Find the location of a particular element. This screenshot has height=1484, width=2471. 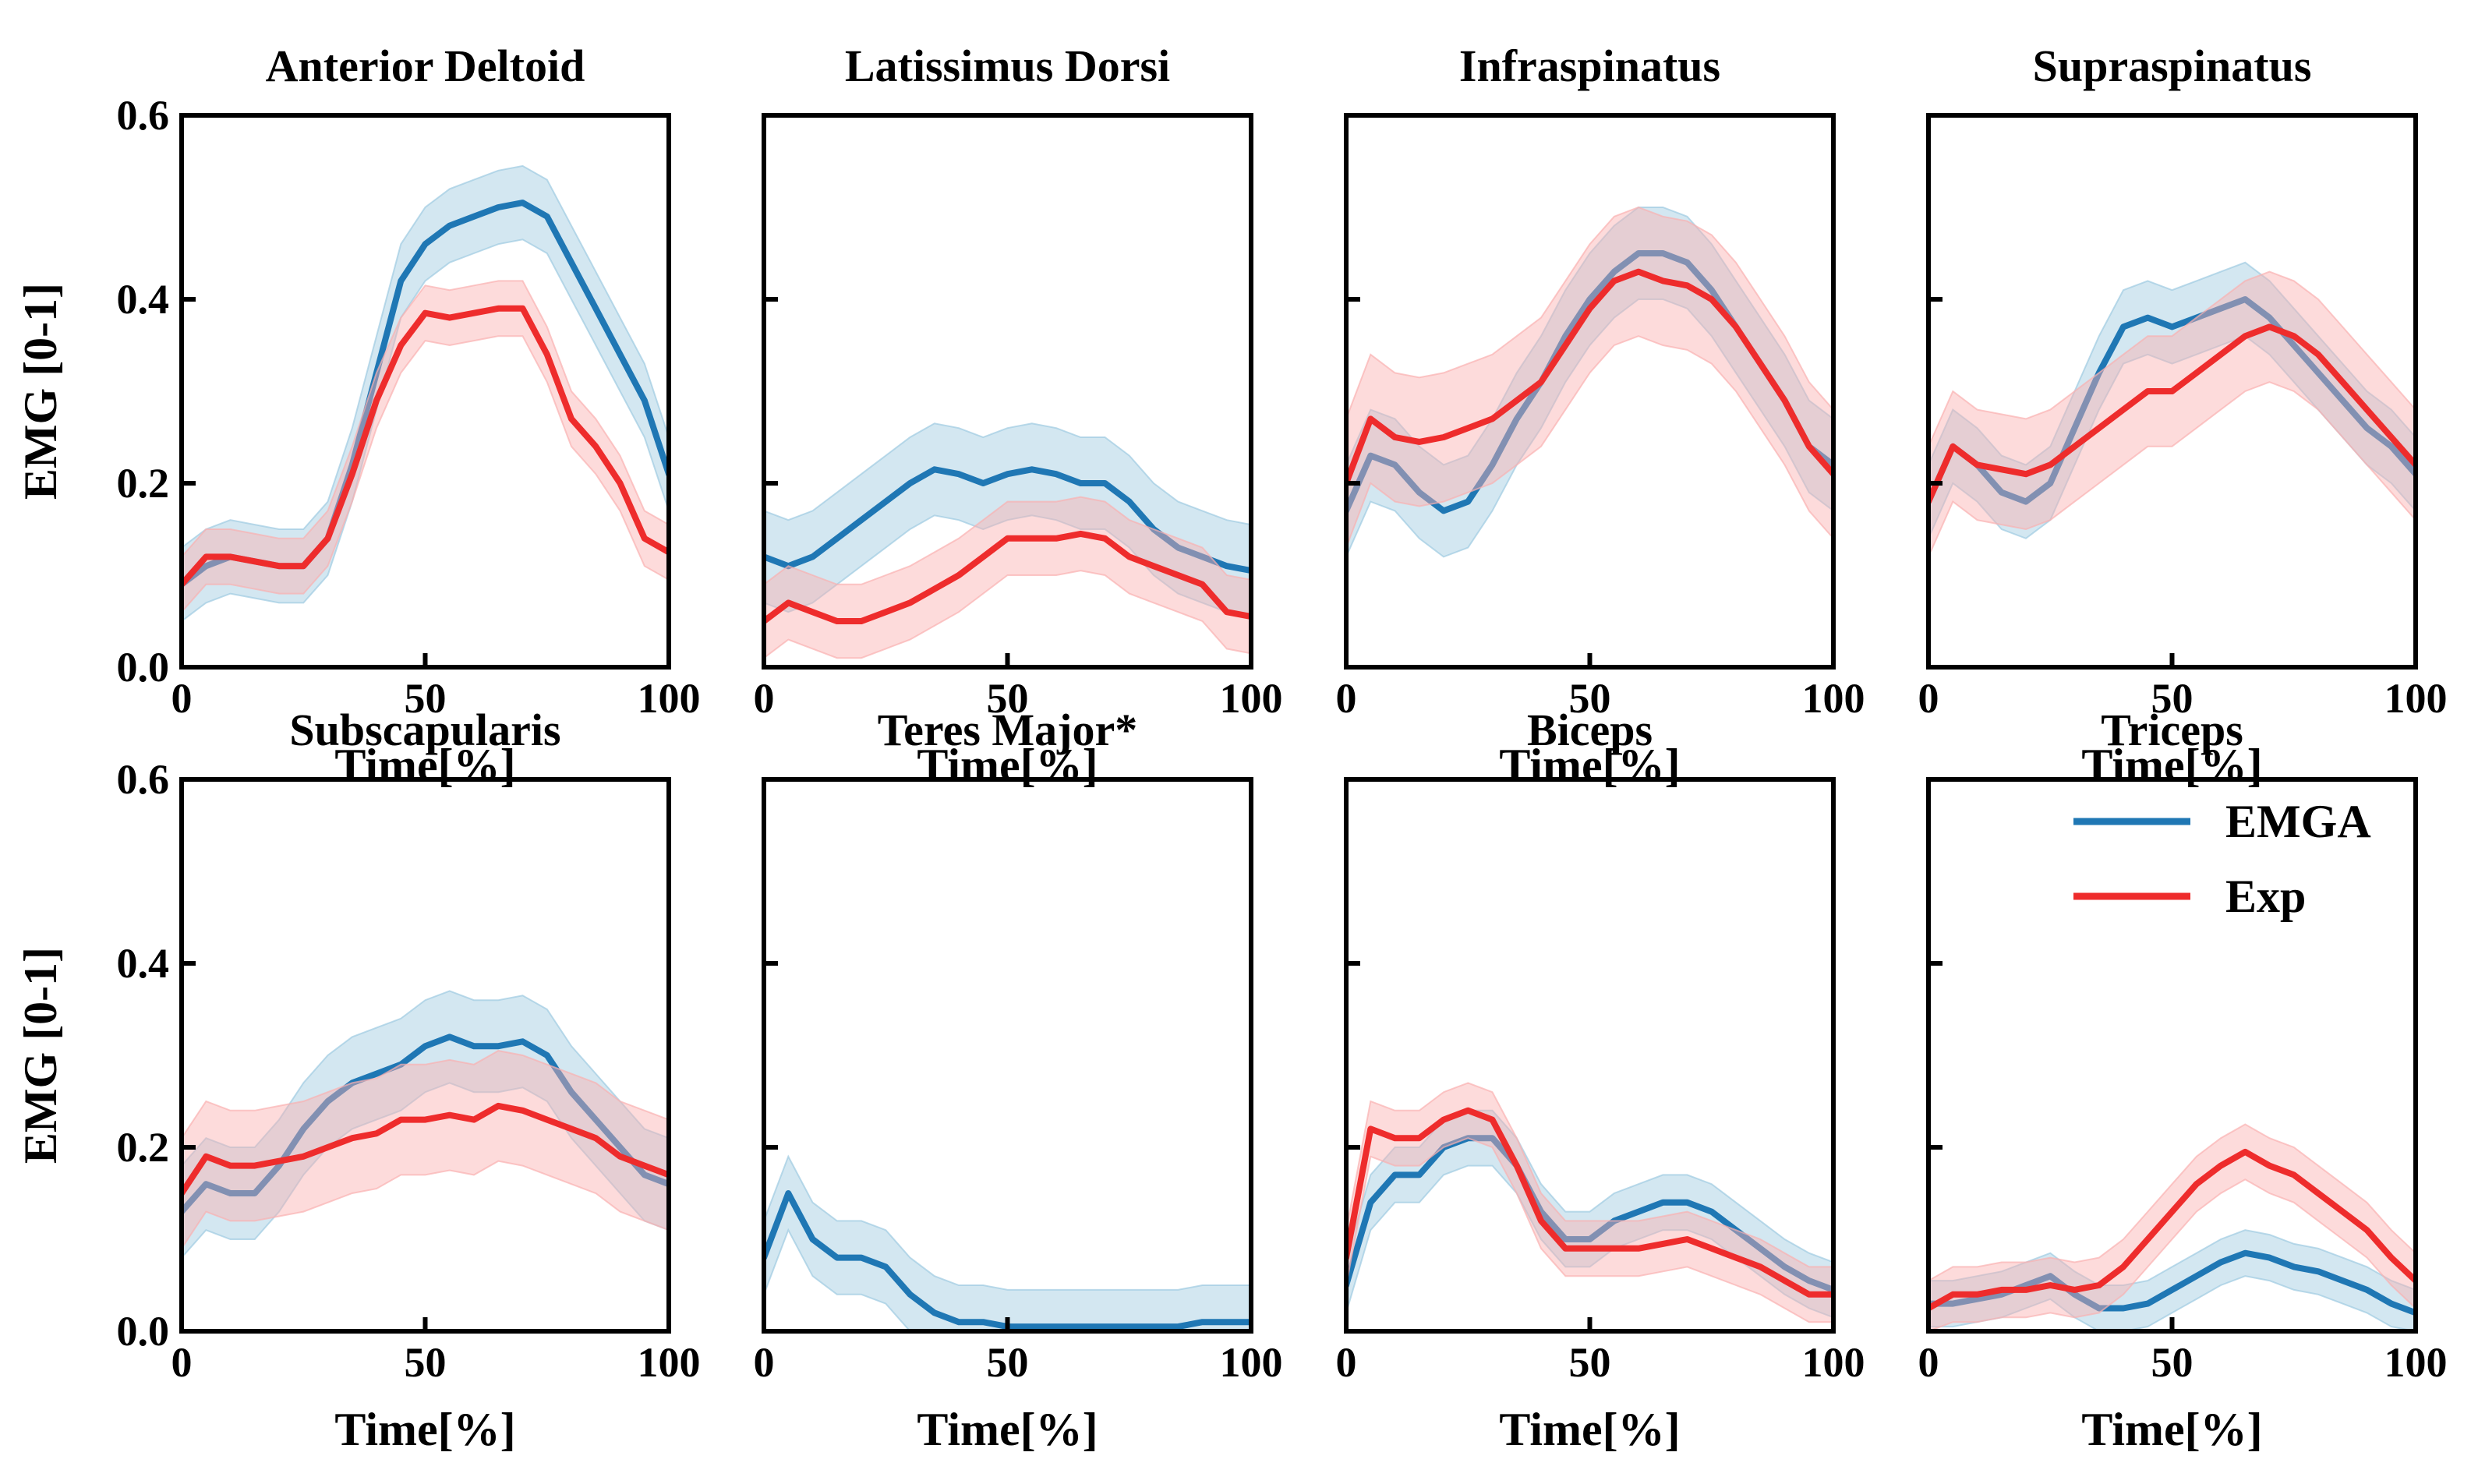

panel-title: Teres Major* is located at coordinates (1007, 730).